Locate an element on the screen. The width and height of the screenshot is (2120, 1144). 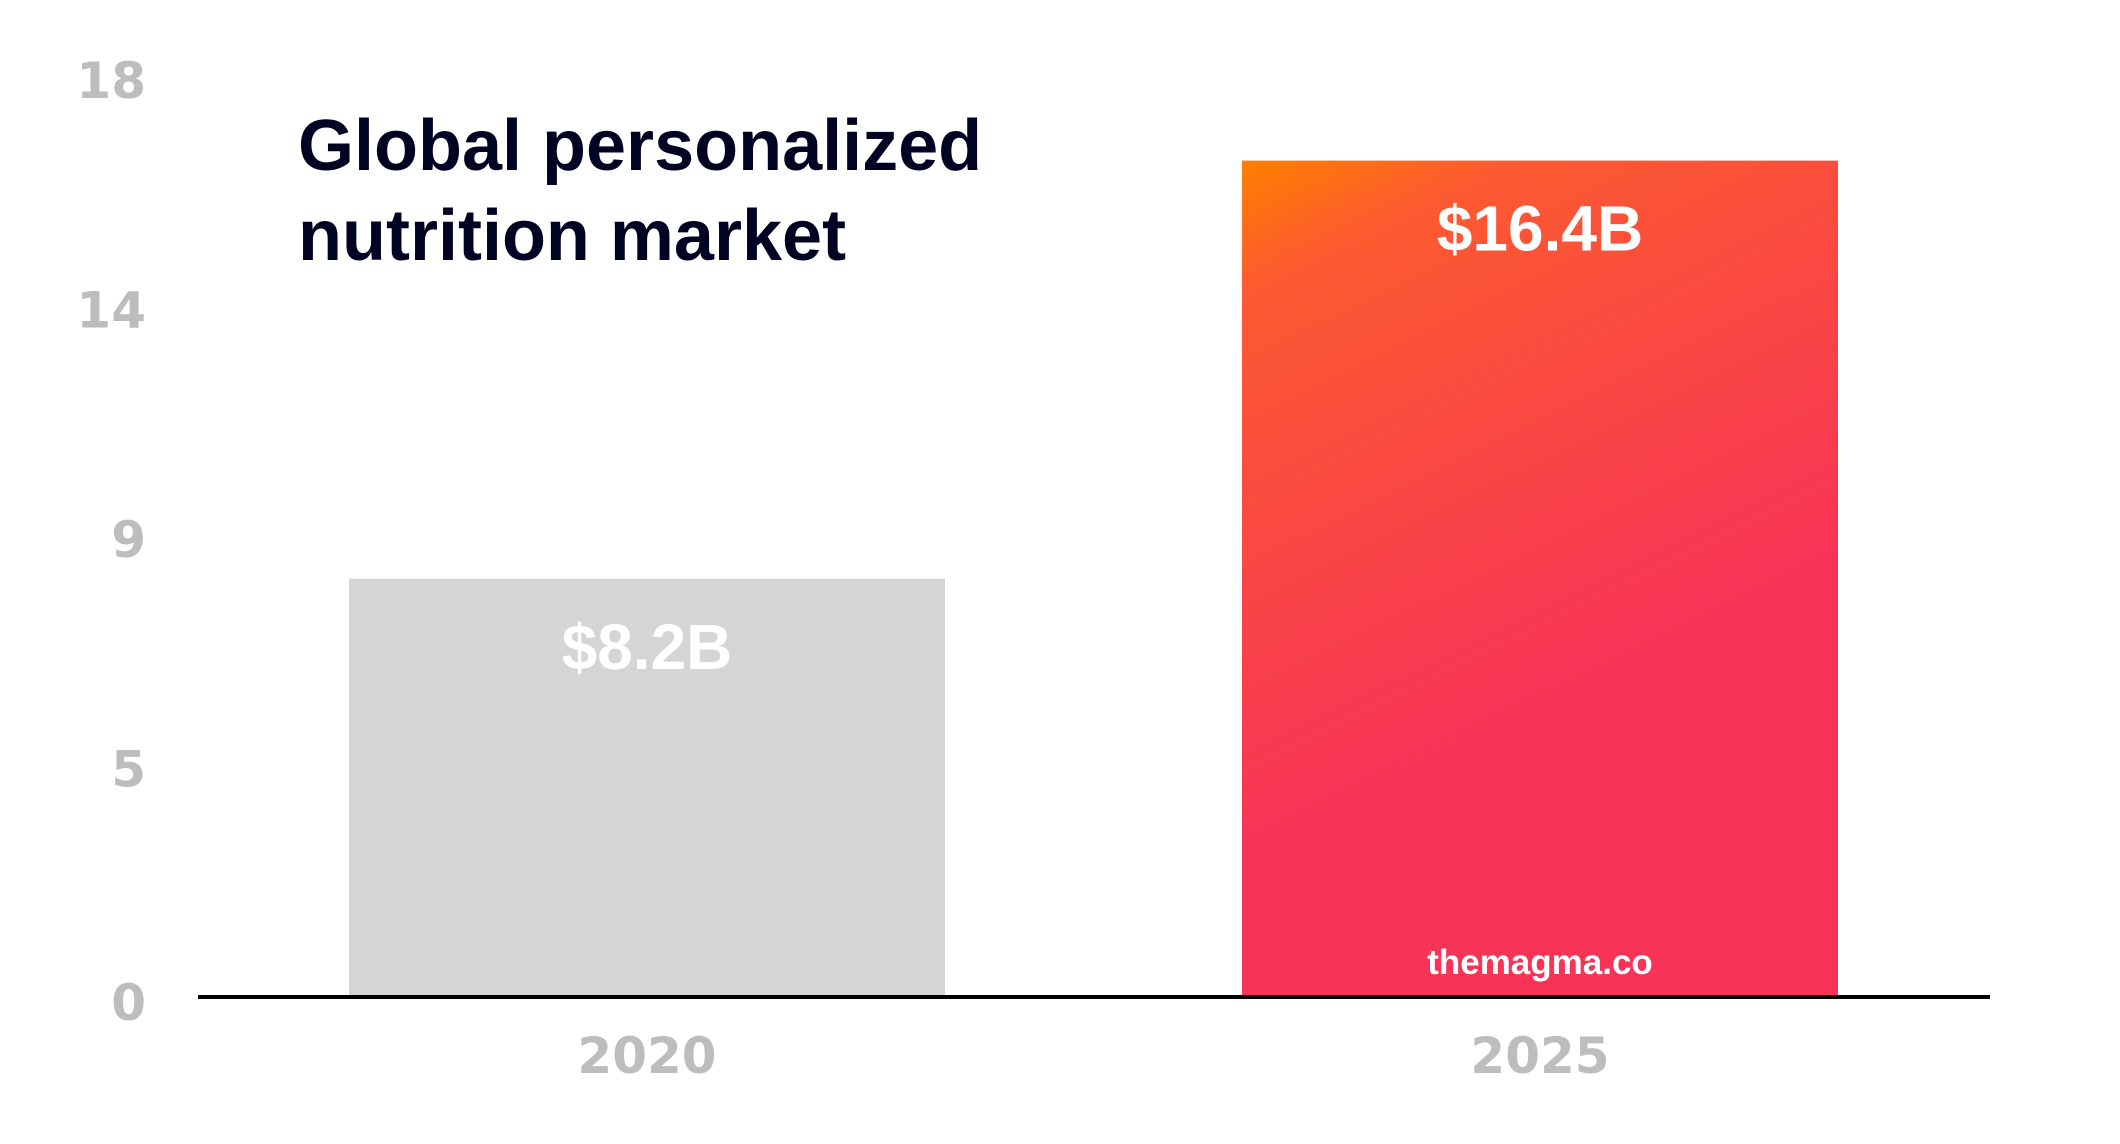
y-tick-label: 0 is located at coordinates (128, 1003).